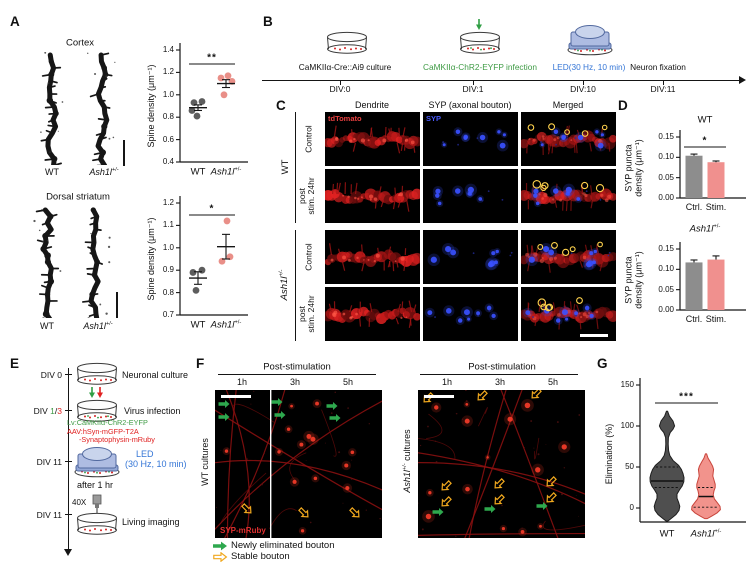 This screenshot has width=750, height=563. Describe the element at coordinates (168, 139) in the screenshot. I see `y-tick-label: 0.6` at that location.